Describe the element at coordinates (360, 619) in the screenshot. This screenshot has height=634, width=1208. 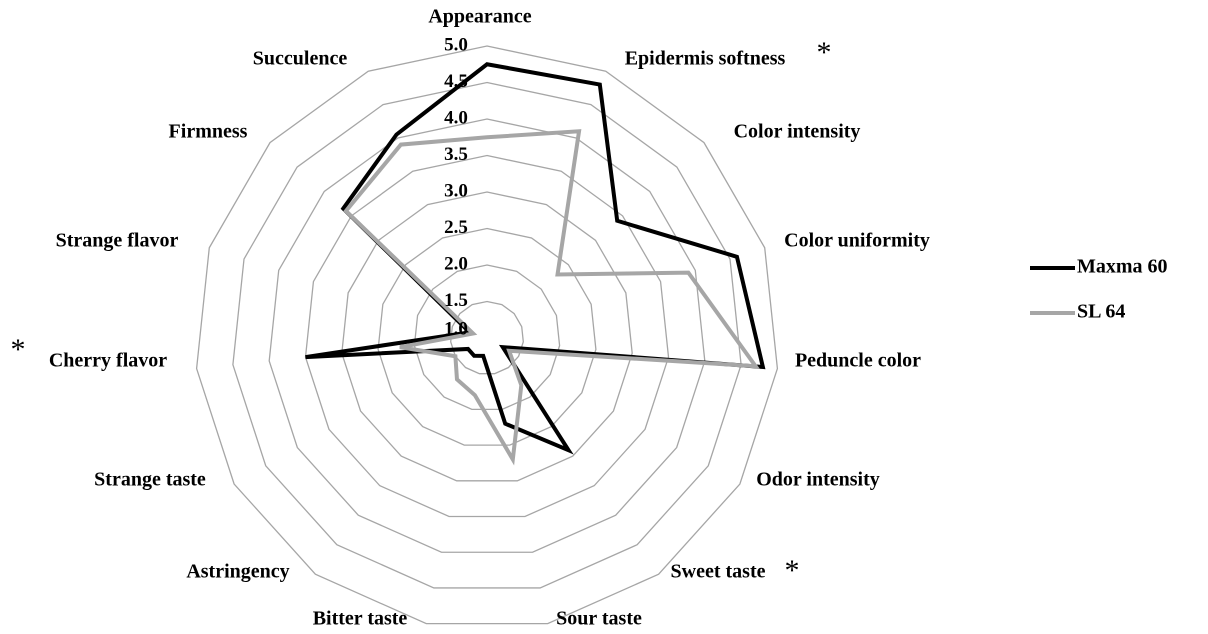
I see `category-label: Bitter taste` at that location.